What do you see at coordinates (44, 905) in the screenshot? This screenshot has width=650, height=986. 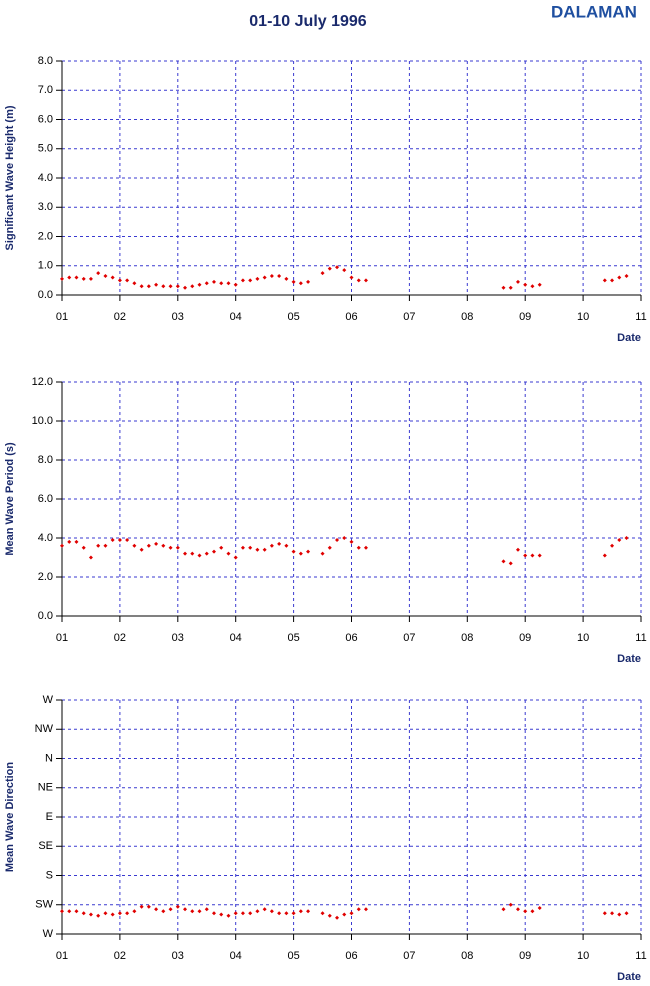 I see `y-tick-label: SW` at bounding box center [44, 905].